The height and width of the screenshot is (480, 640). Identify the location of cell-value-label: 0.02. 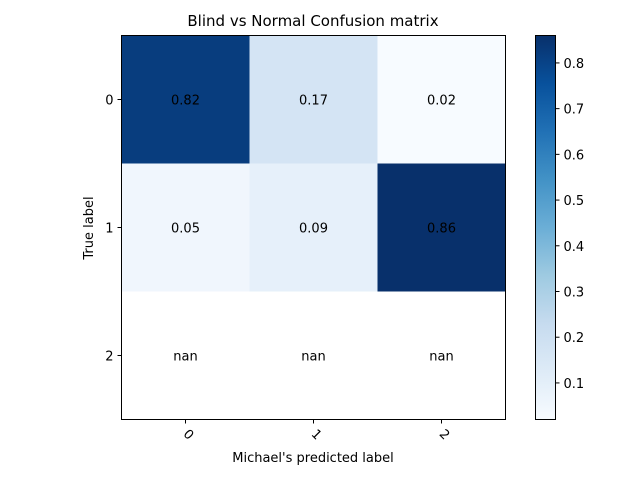
(441, 101).